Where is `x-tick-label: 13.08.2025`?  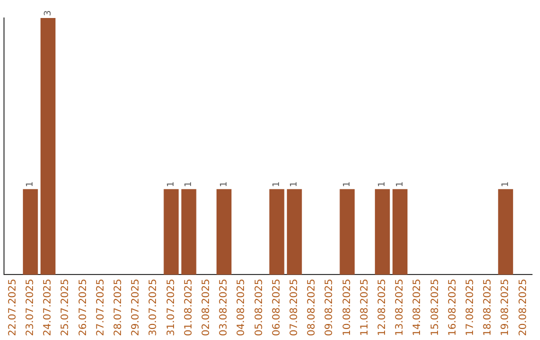
x-tick-label: 13.08.2025 is located at coordinates (400, 307).